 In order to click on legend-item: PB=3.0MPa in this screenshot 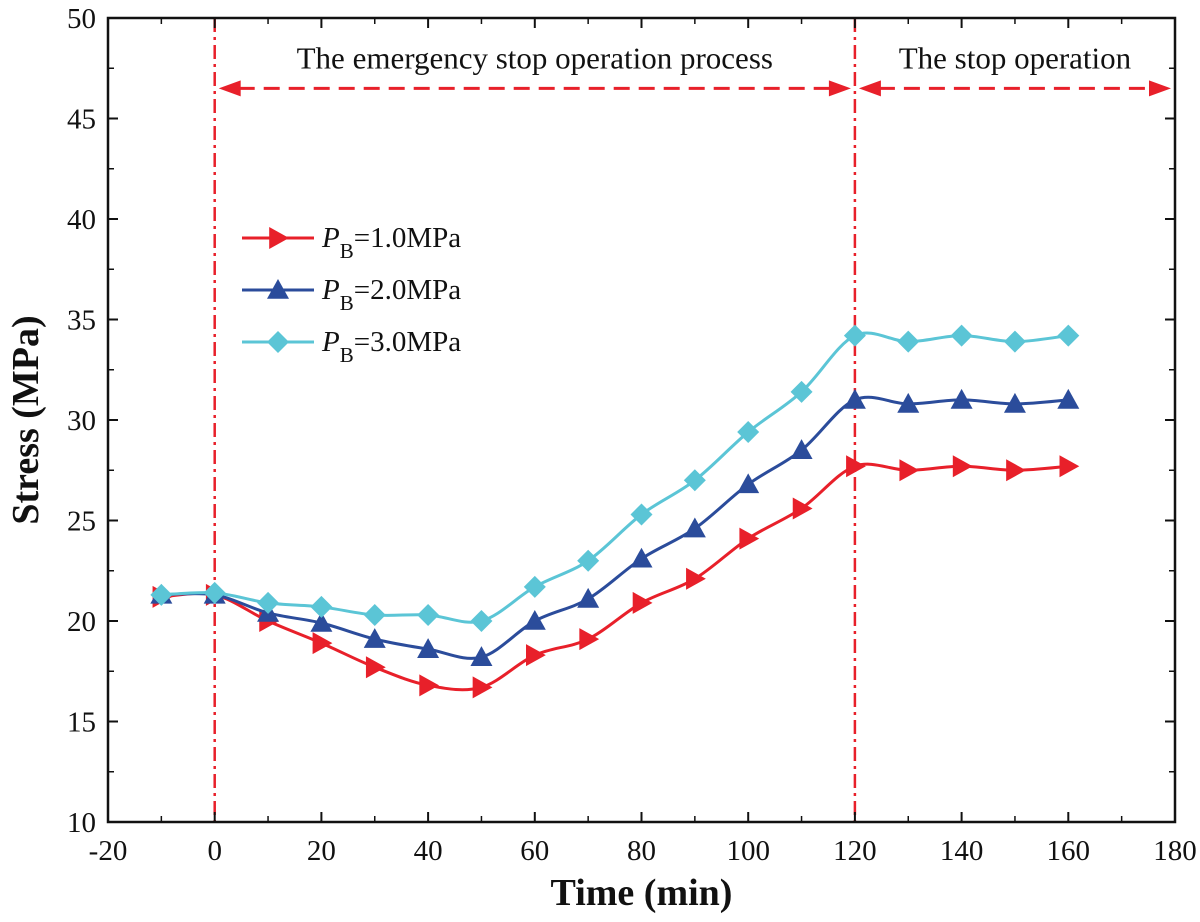, I will do `click(351, 346)`.